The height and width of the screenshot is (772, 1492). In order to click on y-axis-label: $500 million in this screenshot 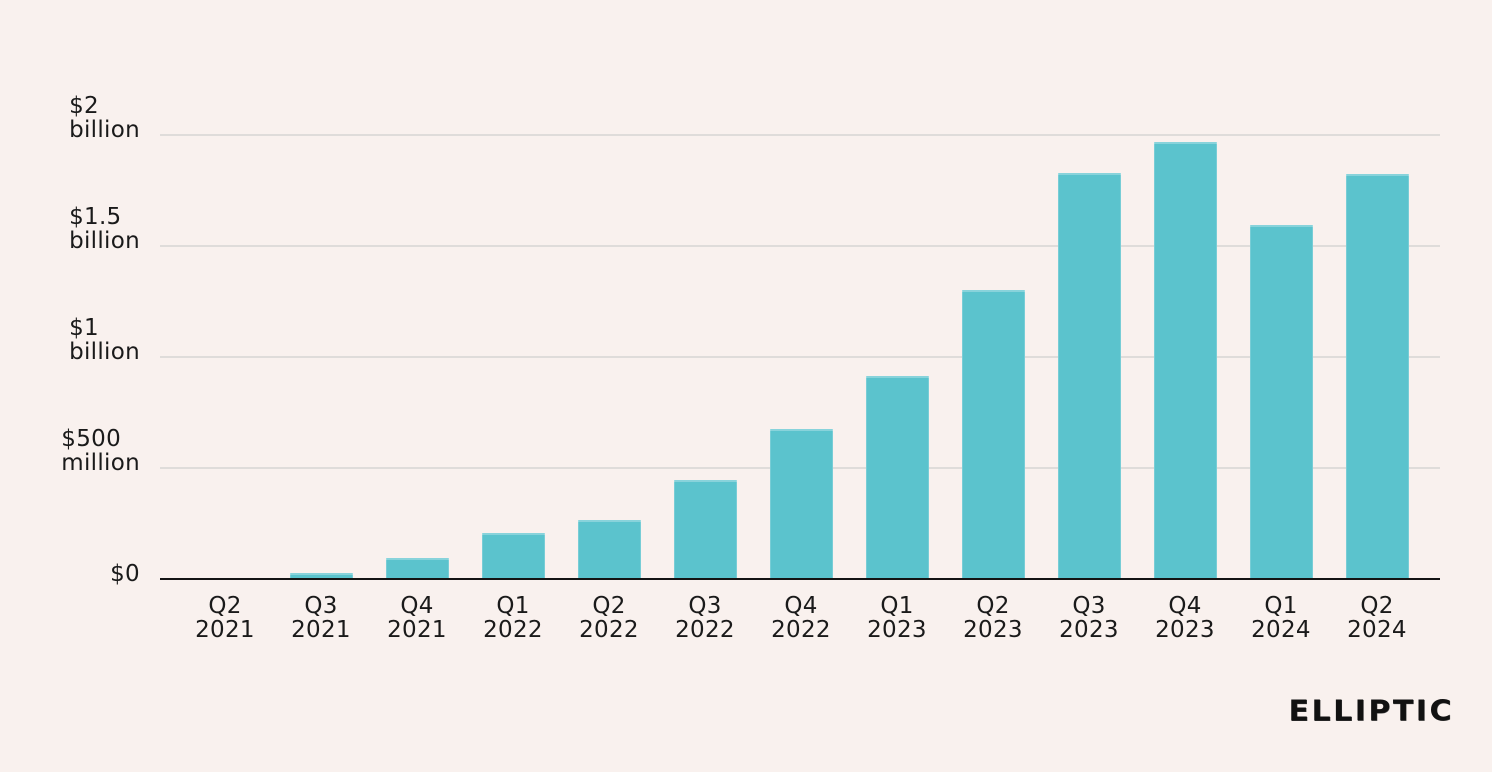, I will do `click(100, 451)`.